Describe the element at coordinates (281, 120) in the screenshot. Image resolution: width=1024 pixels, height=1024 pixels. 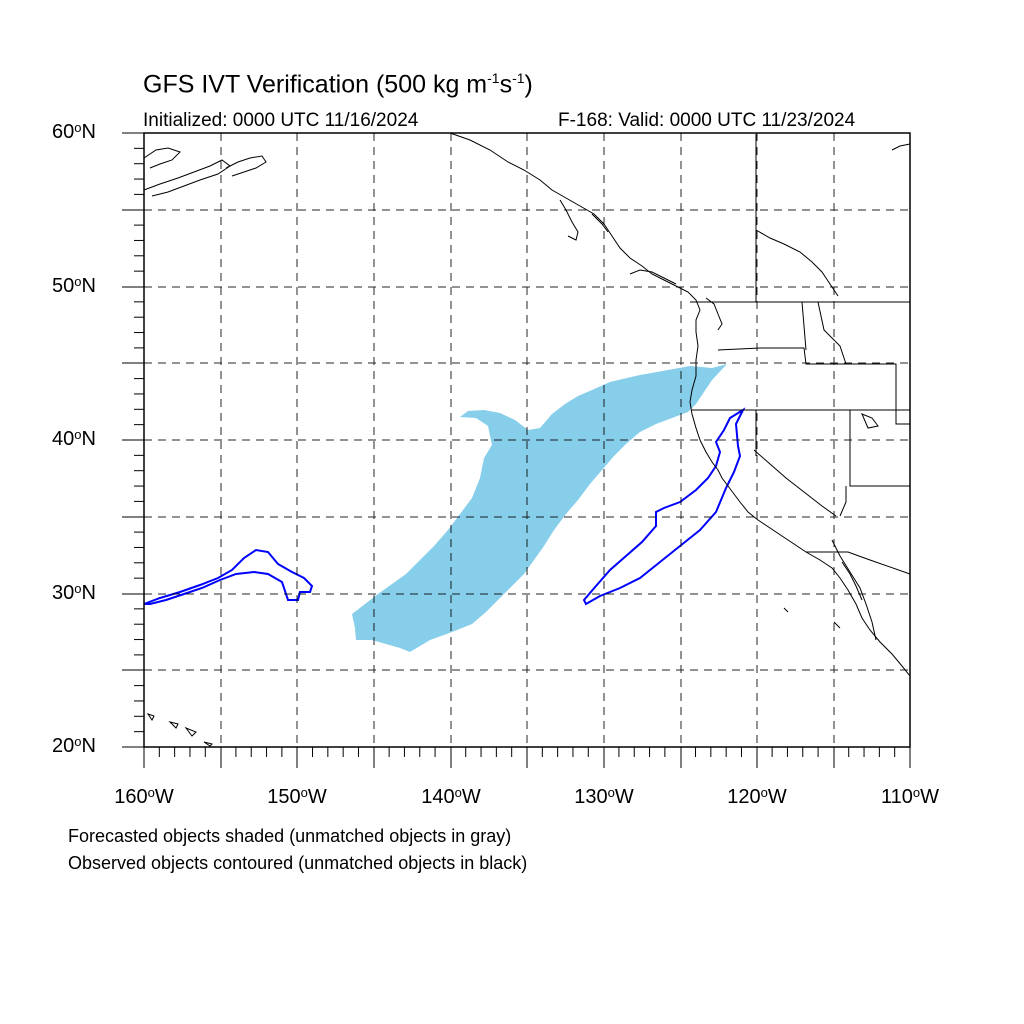
I see `init-time-label: Initialized: 0000 UTC 11/16/2024` at that location.